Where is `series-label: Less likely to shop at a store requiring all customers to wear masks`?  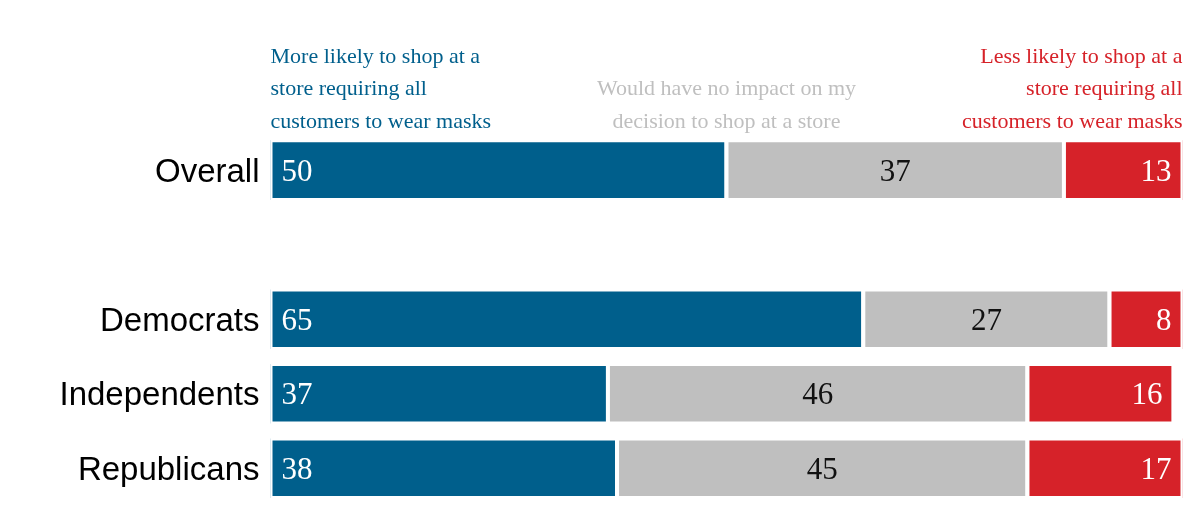
series-label: Less likely to shop at a store requiring all customers to wear masks is located at coordinates (1072, 87).